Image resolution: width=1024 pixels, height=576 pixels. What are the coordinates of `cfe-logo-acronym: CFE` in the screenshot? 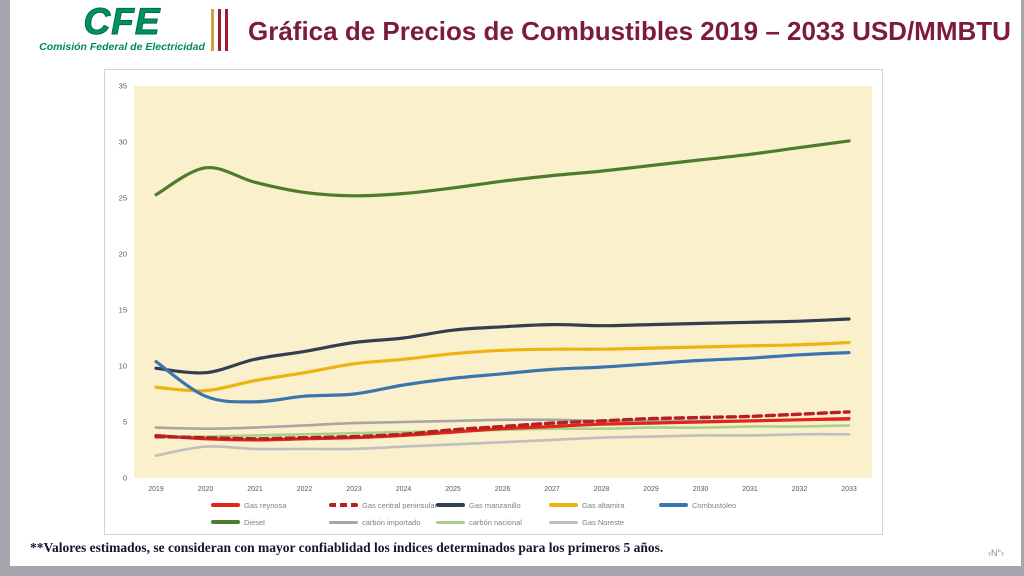 It's located at (122, 21).